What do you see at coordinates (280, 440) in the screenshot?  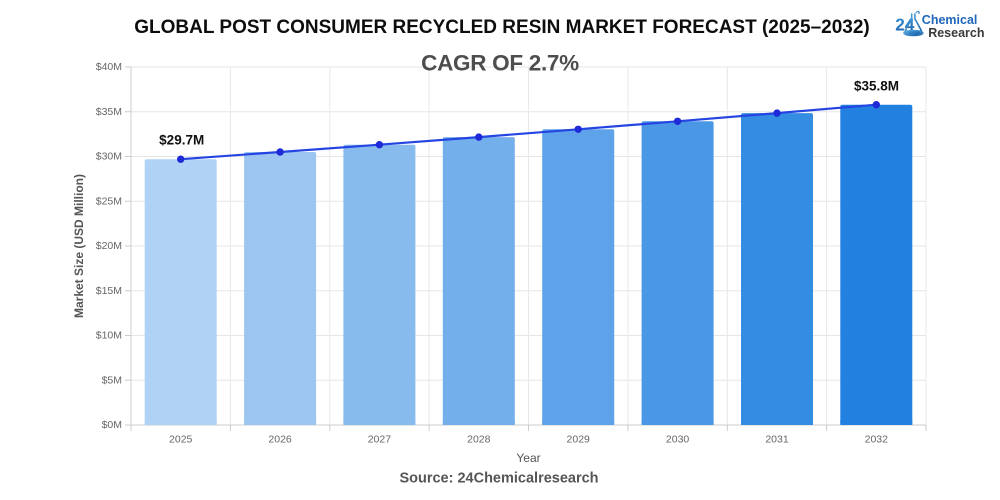 I see `svg-text: 2026` at bounding box center [280, 440].